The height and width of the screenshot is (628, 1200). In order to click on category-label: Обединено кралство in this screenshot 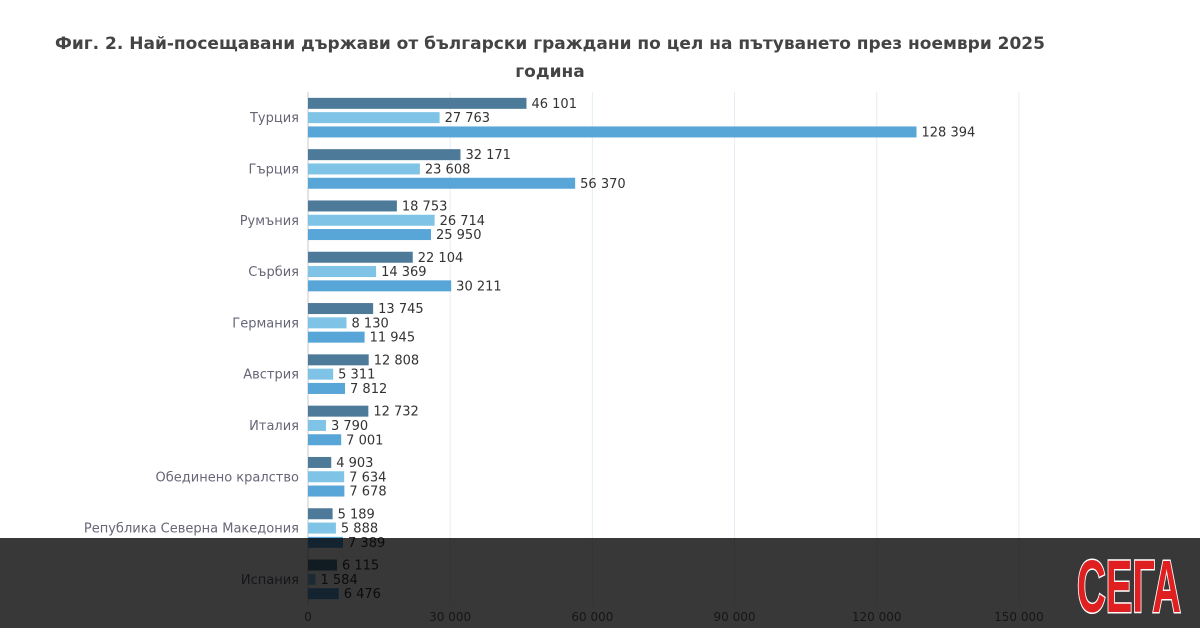, I will do `click(228, 477)`.